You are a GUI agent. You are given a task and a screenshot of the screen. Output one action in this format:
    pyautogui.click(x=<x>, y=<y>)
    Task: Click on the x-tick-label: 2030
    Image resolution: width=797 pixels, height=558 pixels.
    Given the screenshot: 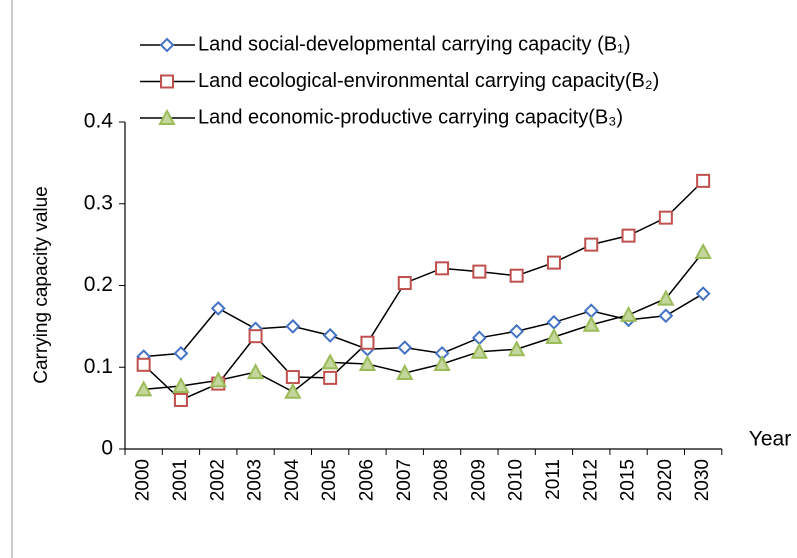 What is the action you would take?
    pyautogui.click(x=702, y=480)
    